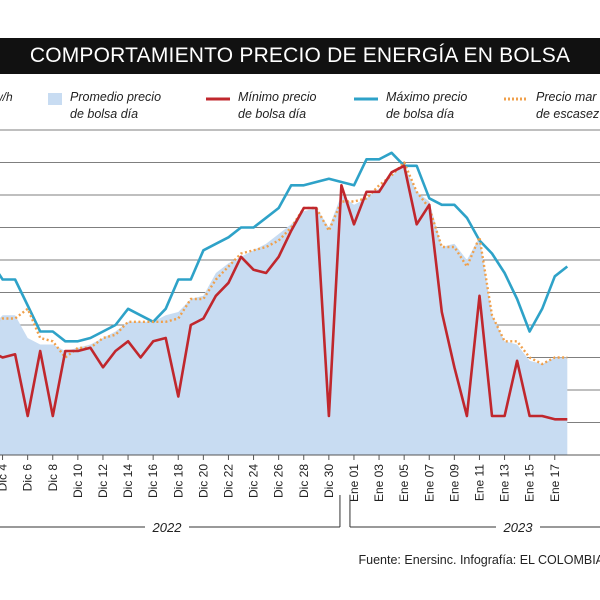 This screenshot has height=600, width=600. What do you see at coordinates (530, 483) in the screenshot?
I see `x-tick-label: Ene 15` at bounding box center [530, 483].